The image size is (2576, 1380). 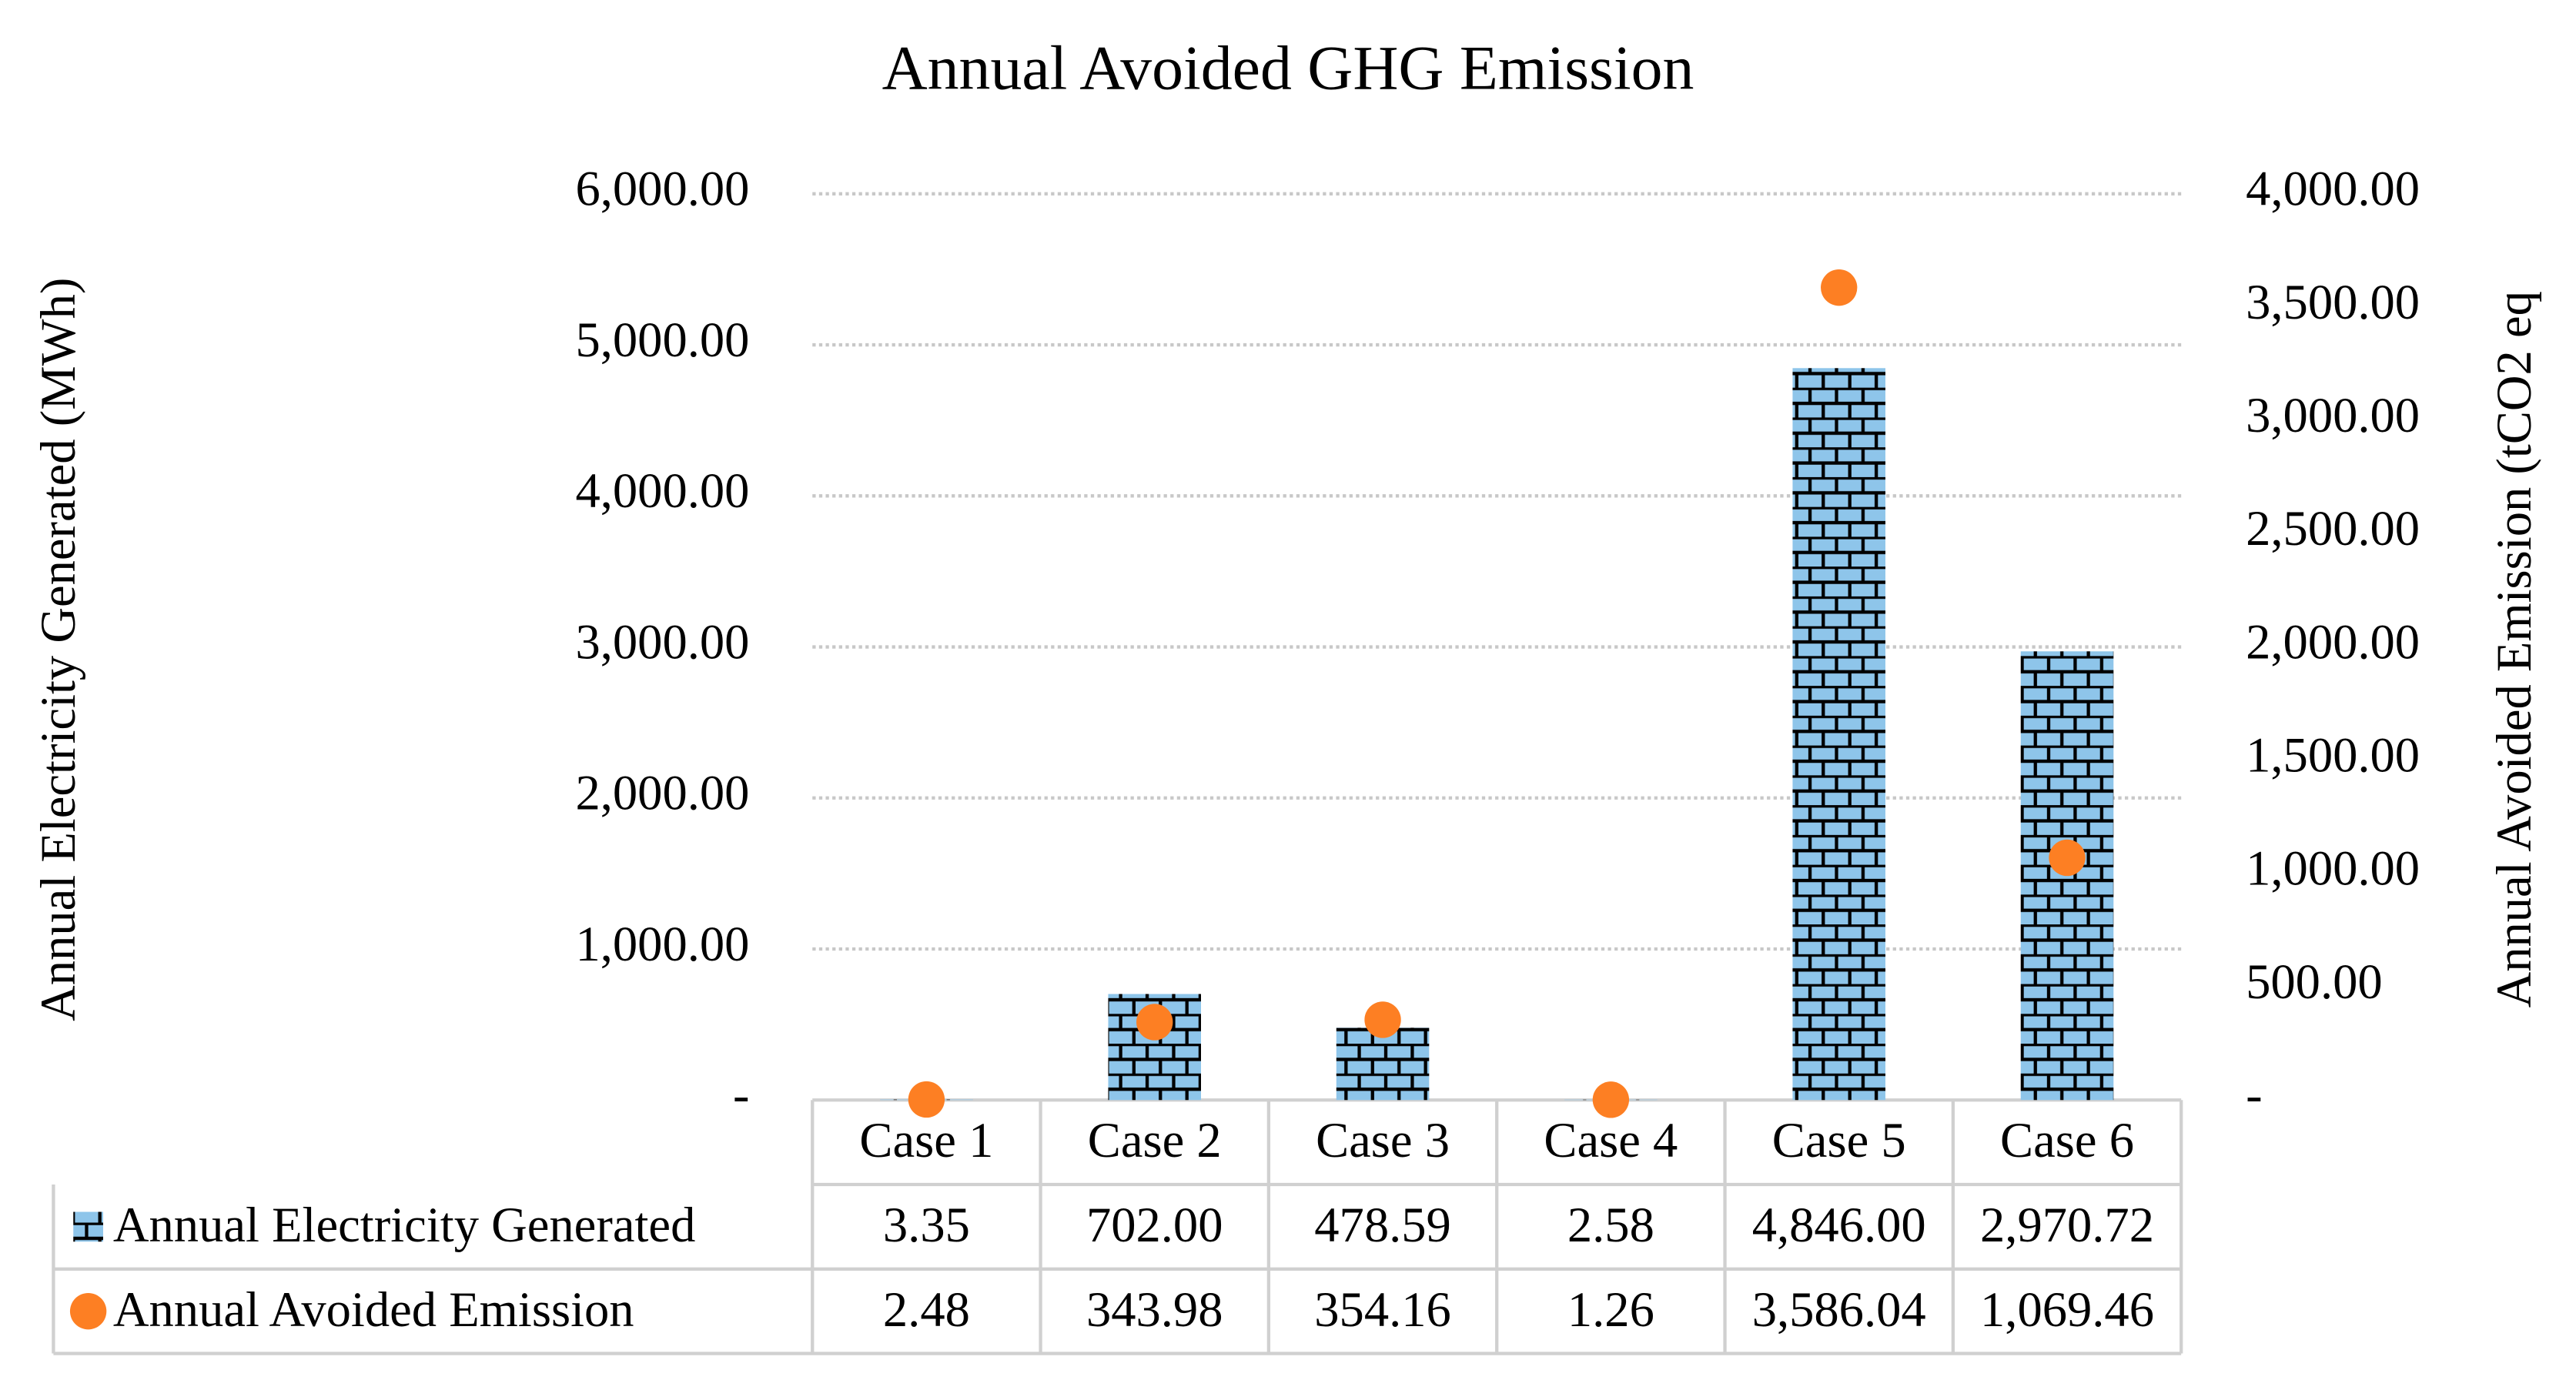 I want to click on data-table-value: 1,069.46, so click(x=2067, y=1309).